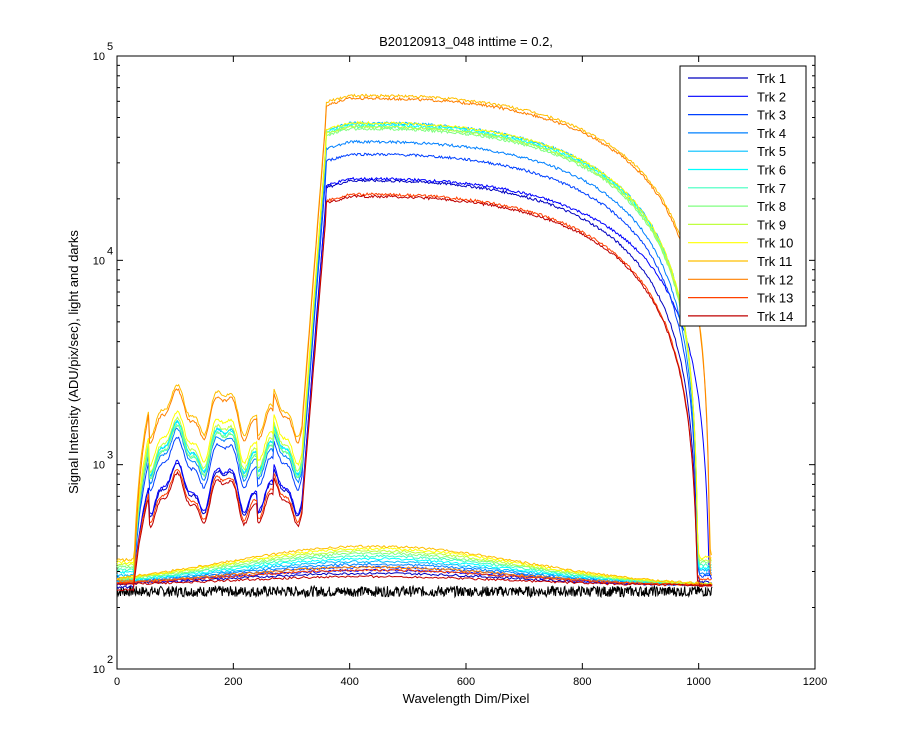 The height and width of the screenshot is (750, 900). Describe the element at coordinates (771, 78) in the screenshot. I see `legend-label: Trk 1` at that location.